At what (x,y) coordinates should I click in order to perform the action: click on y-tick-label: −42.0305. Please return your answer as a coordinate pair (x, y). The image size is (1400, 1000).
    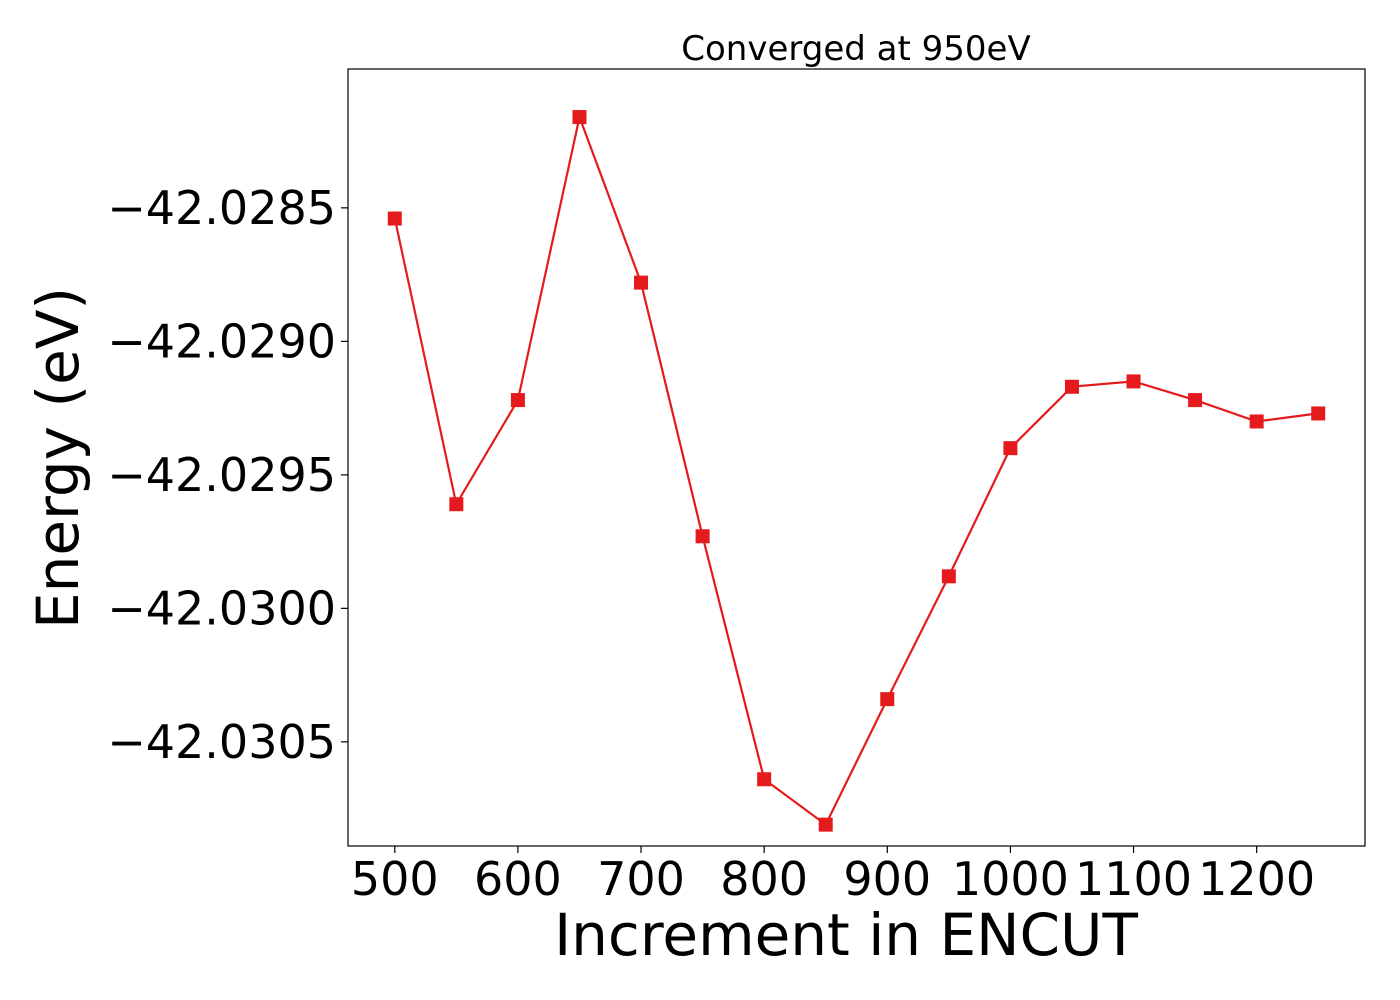
    Looking at the image, I should click on (221, 742).